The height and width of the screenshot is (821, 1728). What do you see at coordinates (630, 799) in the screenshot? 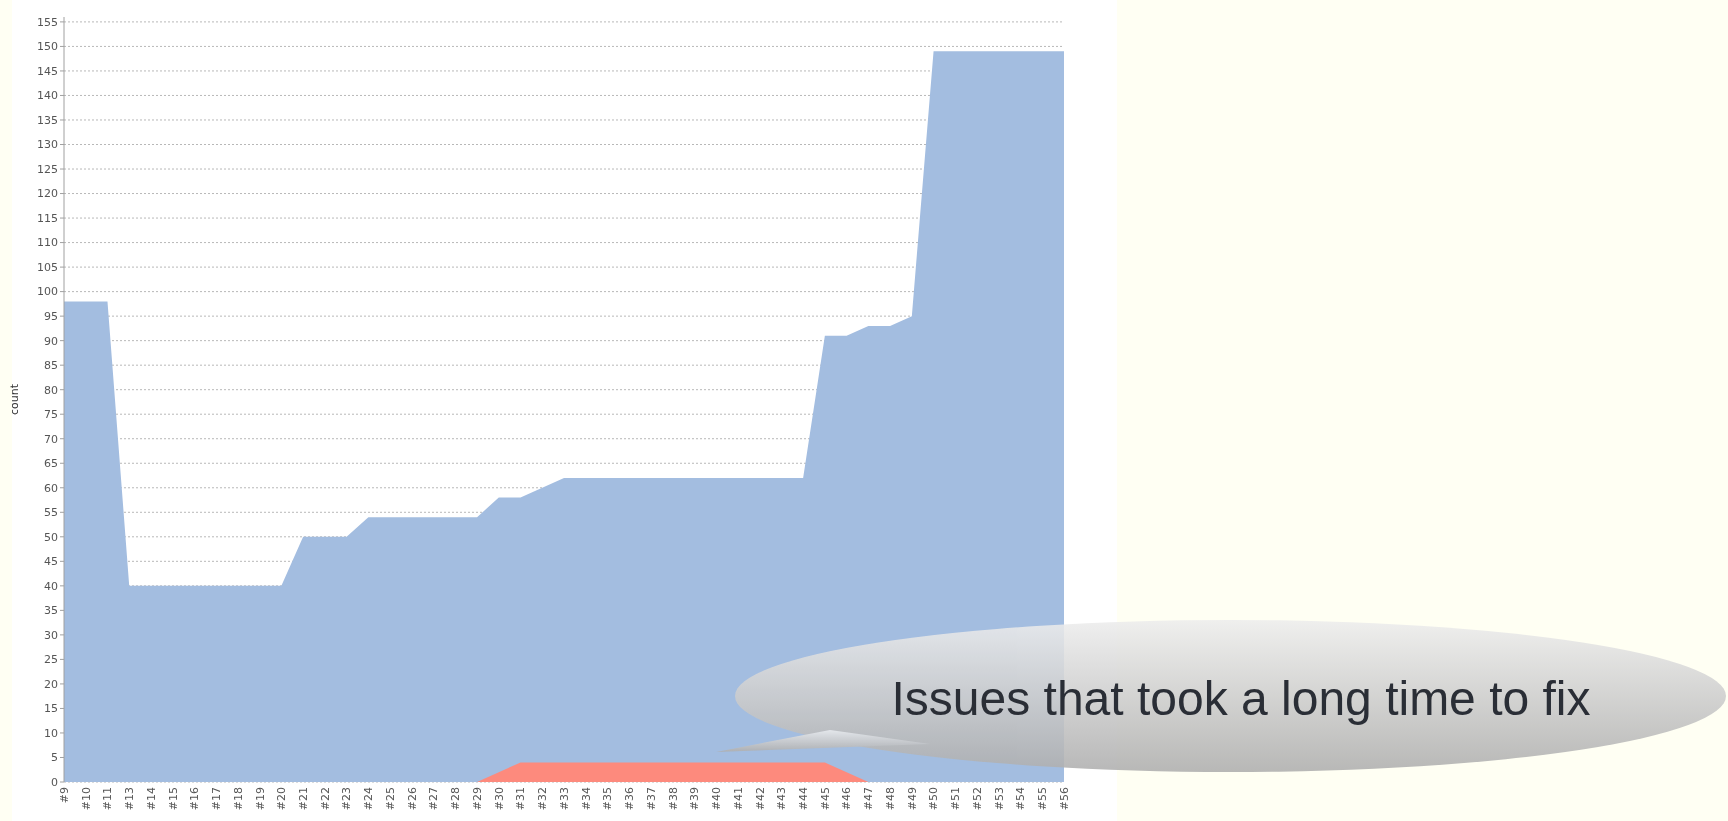
I see `x-tick-label: #36` at bounding box center [630, 799].